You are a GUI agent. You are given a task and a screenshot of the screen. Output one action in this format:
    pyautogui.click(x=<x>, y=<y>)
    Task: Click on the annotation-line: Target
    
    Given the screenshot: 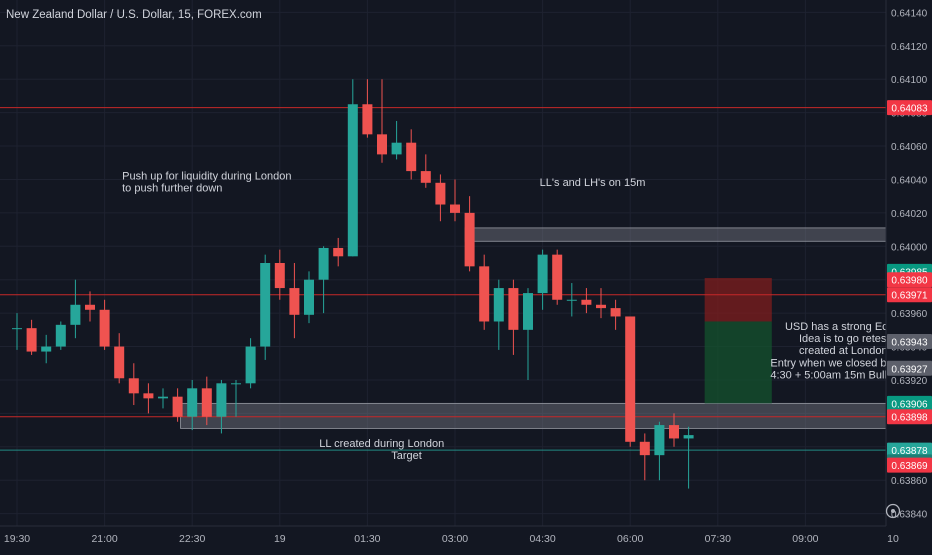 What is the action you would take?
    pyautogui.click(x=406, y=456)
    